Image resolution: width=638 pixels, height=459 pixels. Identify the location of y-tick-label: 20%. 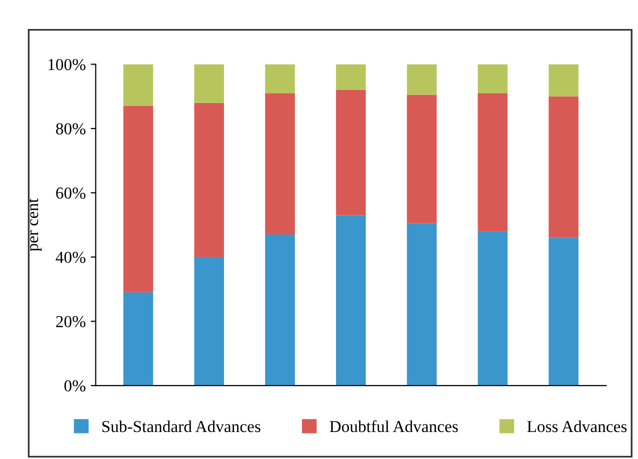
(71, 322).